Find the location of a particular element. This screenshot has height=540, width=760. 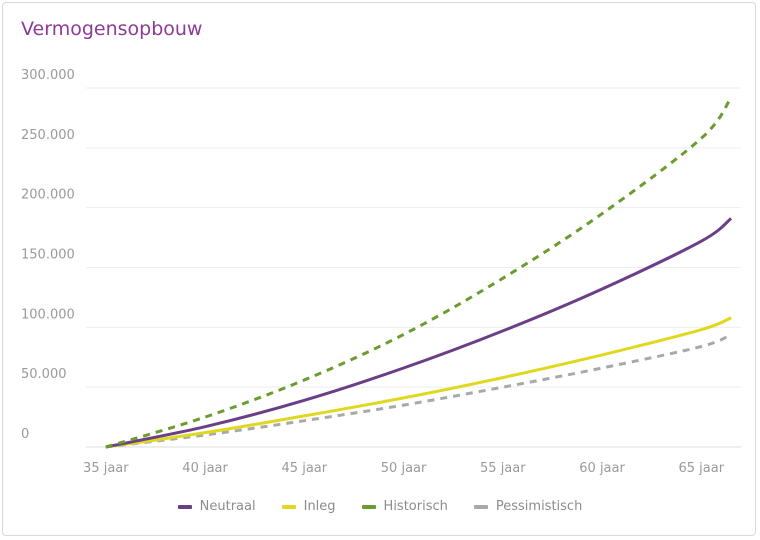

x-tick-label: 40 jaar is located at coordinates (205, 468).